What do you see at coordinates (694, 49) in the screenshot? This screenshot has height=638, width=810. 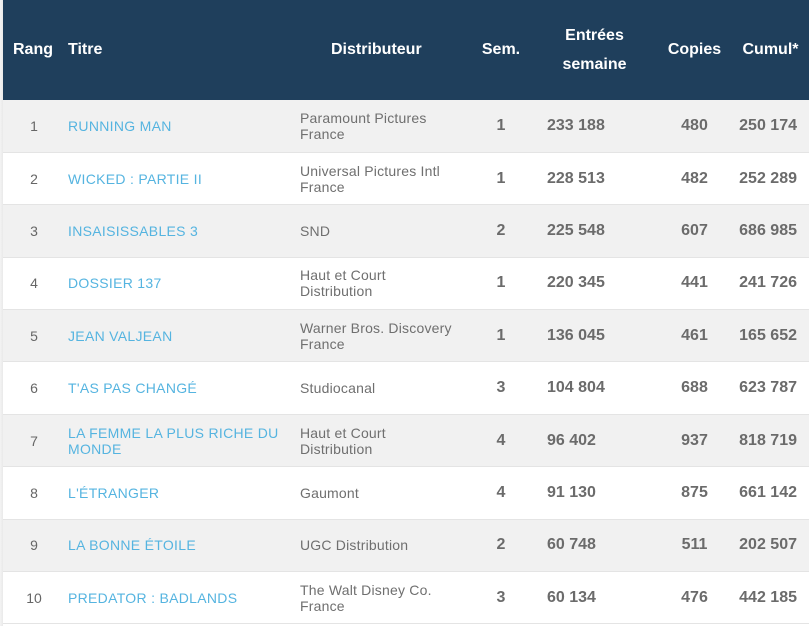 I see `header-copies: Copies` at bounding box center [694, 49].